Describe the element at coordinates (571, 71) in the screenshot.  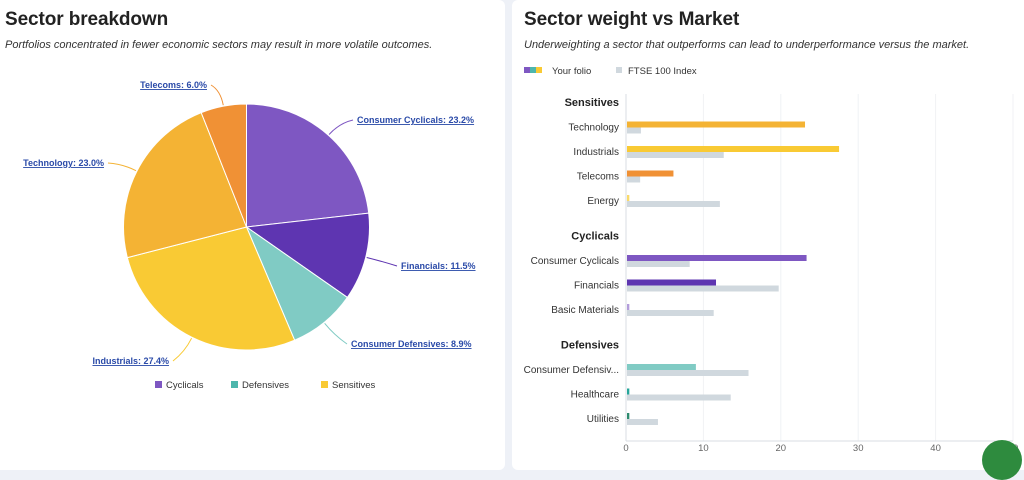
I see `bar-legend-your-folio: Your folio` at that location.